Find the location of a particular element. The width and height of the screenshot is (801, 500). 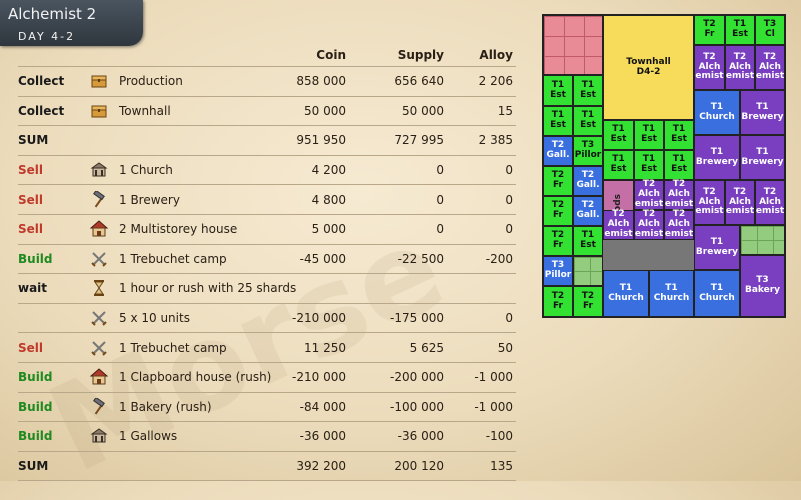

table-row: SUM 392 200 200 120 135 is located at coordinates (267, 467).